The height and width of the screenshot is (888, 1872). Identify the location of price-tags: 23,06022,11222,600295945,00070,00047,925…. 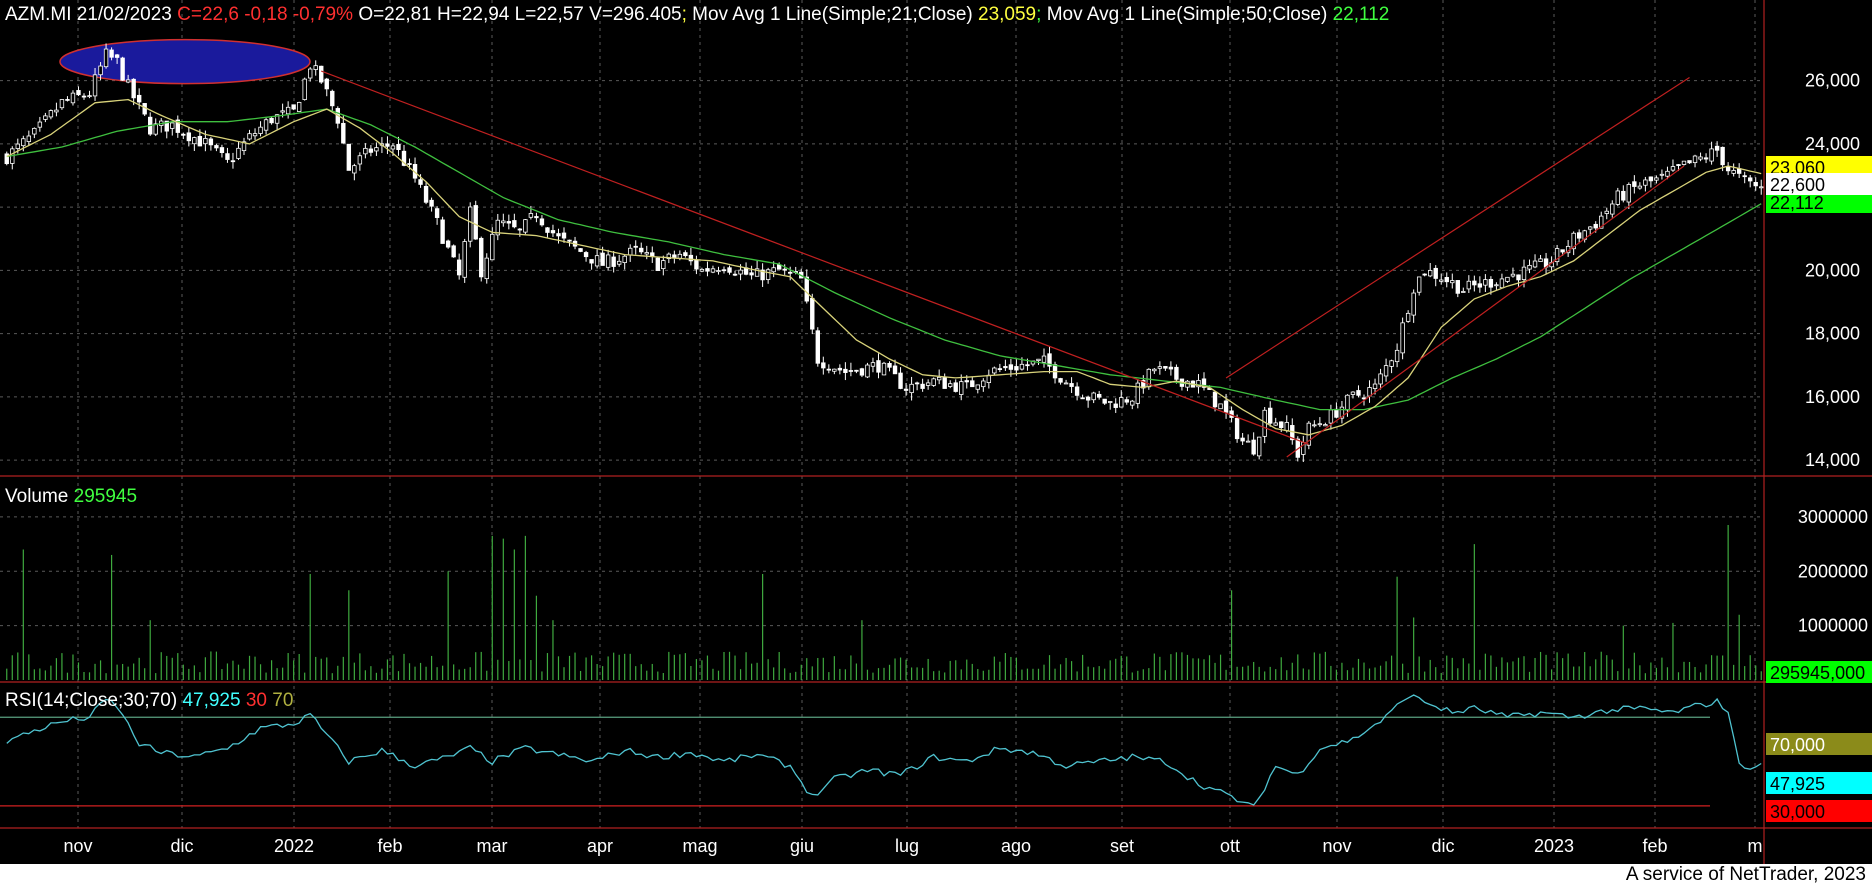
(1819, 489).